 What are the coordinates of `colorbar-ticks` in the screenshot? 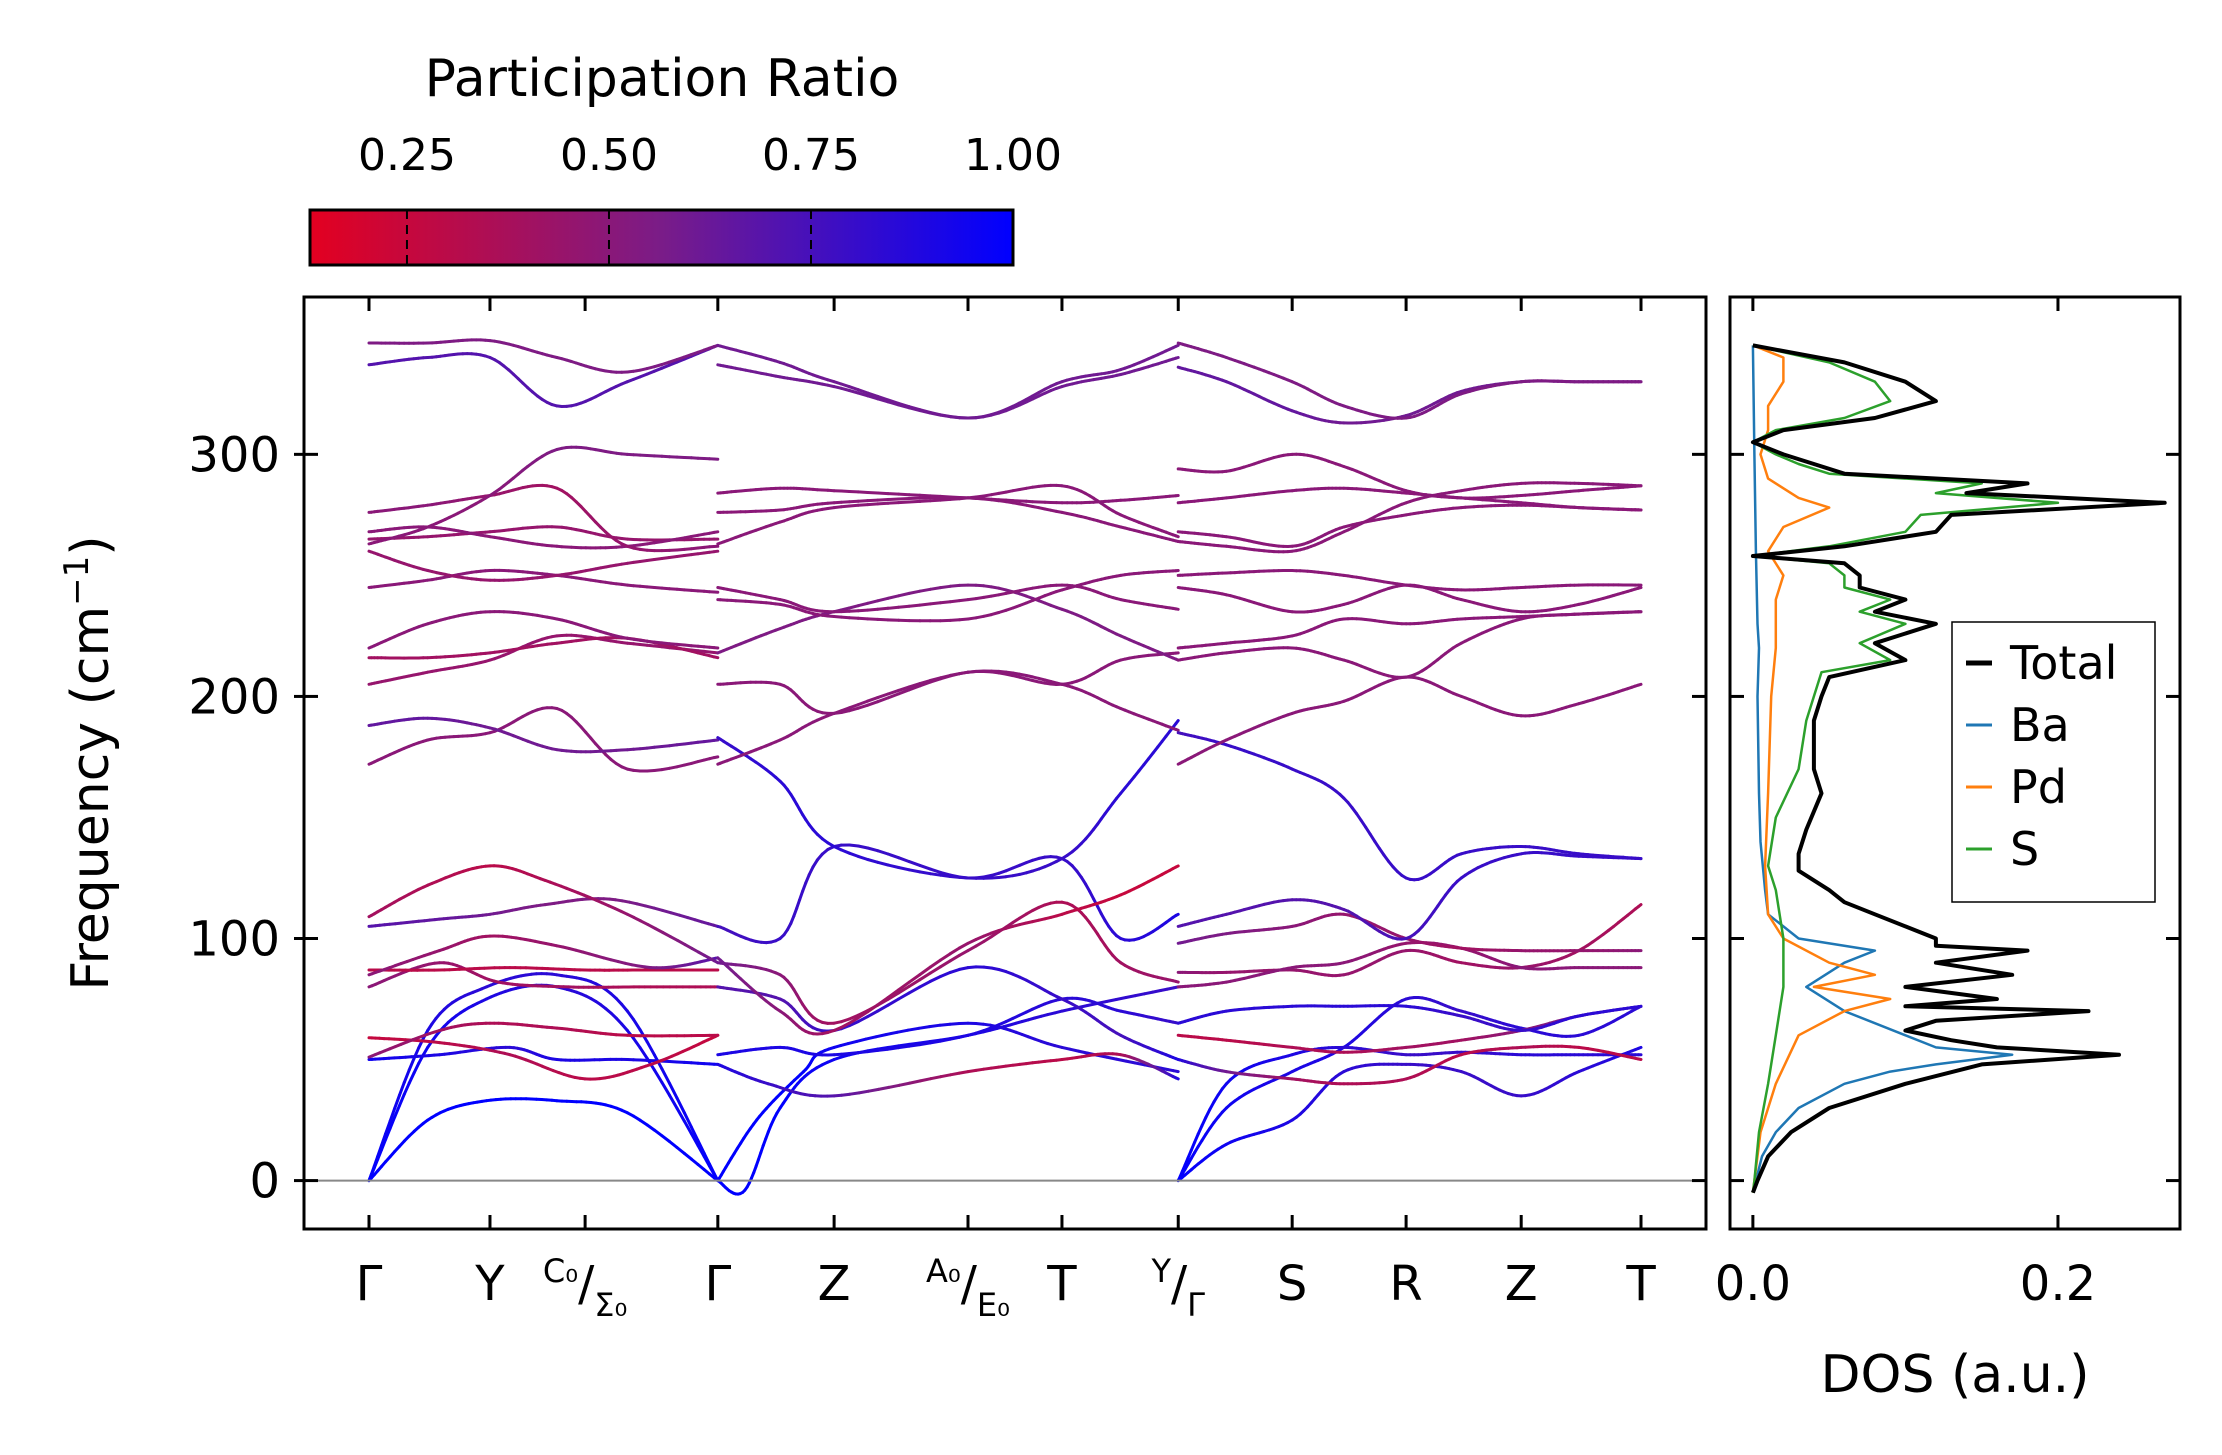 It's located at (608, 237).